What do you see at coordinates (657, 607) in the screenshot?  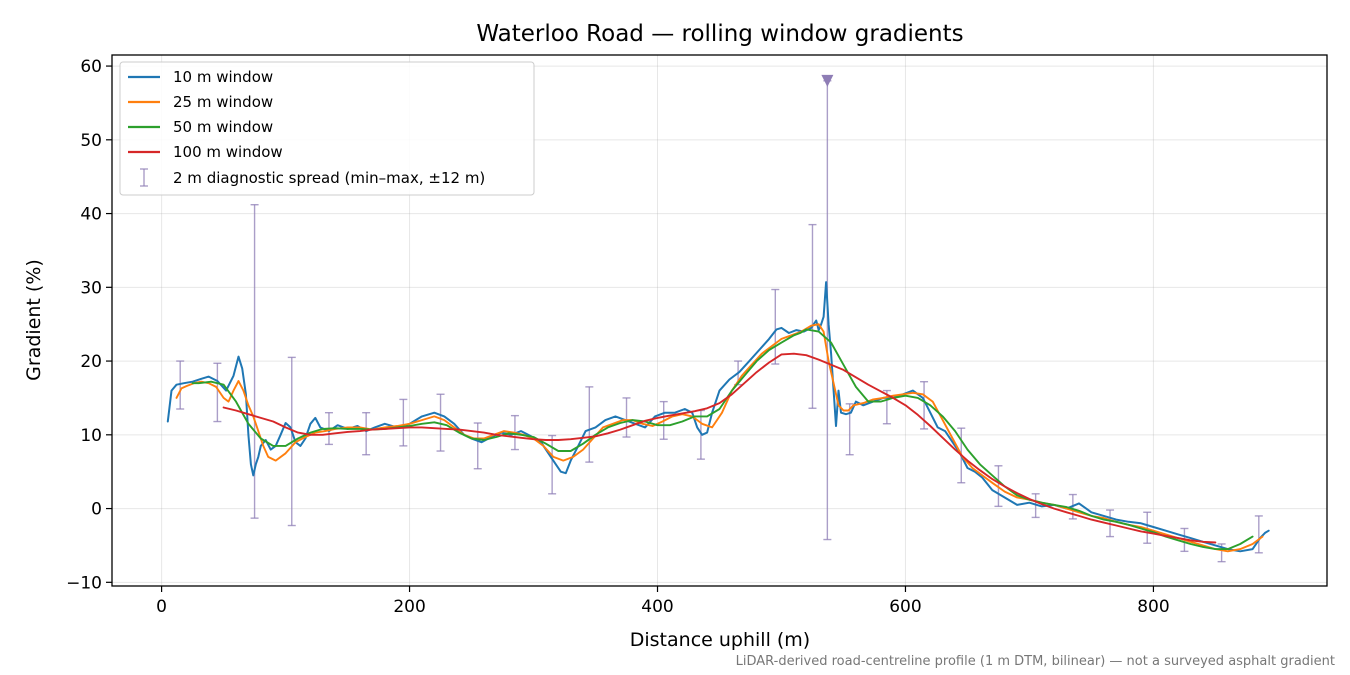 I see `x-tick-label: 400` at bounding box center [657, 607].